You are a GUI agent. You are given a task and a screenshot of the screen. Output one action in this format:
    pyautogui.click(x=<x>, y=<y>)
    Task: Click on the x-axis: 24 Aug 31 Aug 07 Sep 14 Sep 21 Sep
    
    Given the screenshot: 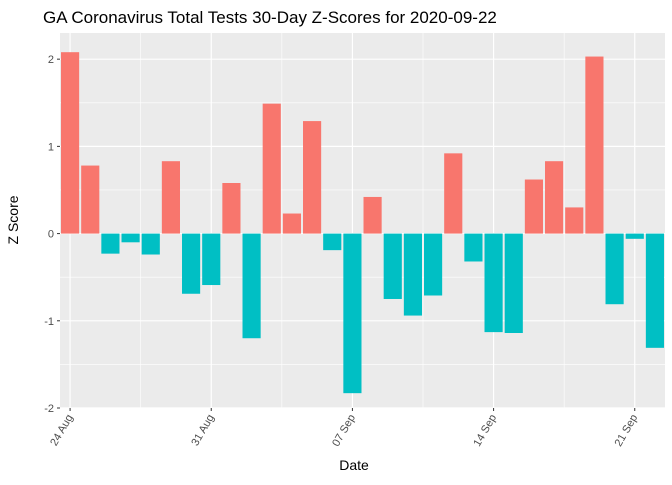 What is the action you would take?
    pyautogui.click(x=344, y=428)
    